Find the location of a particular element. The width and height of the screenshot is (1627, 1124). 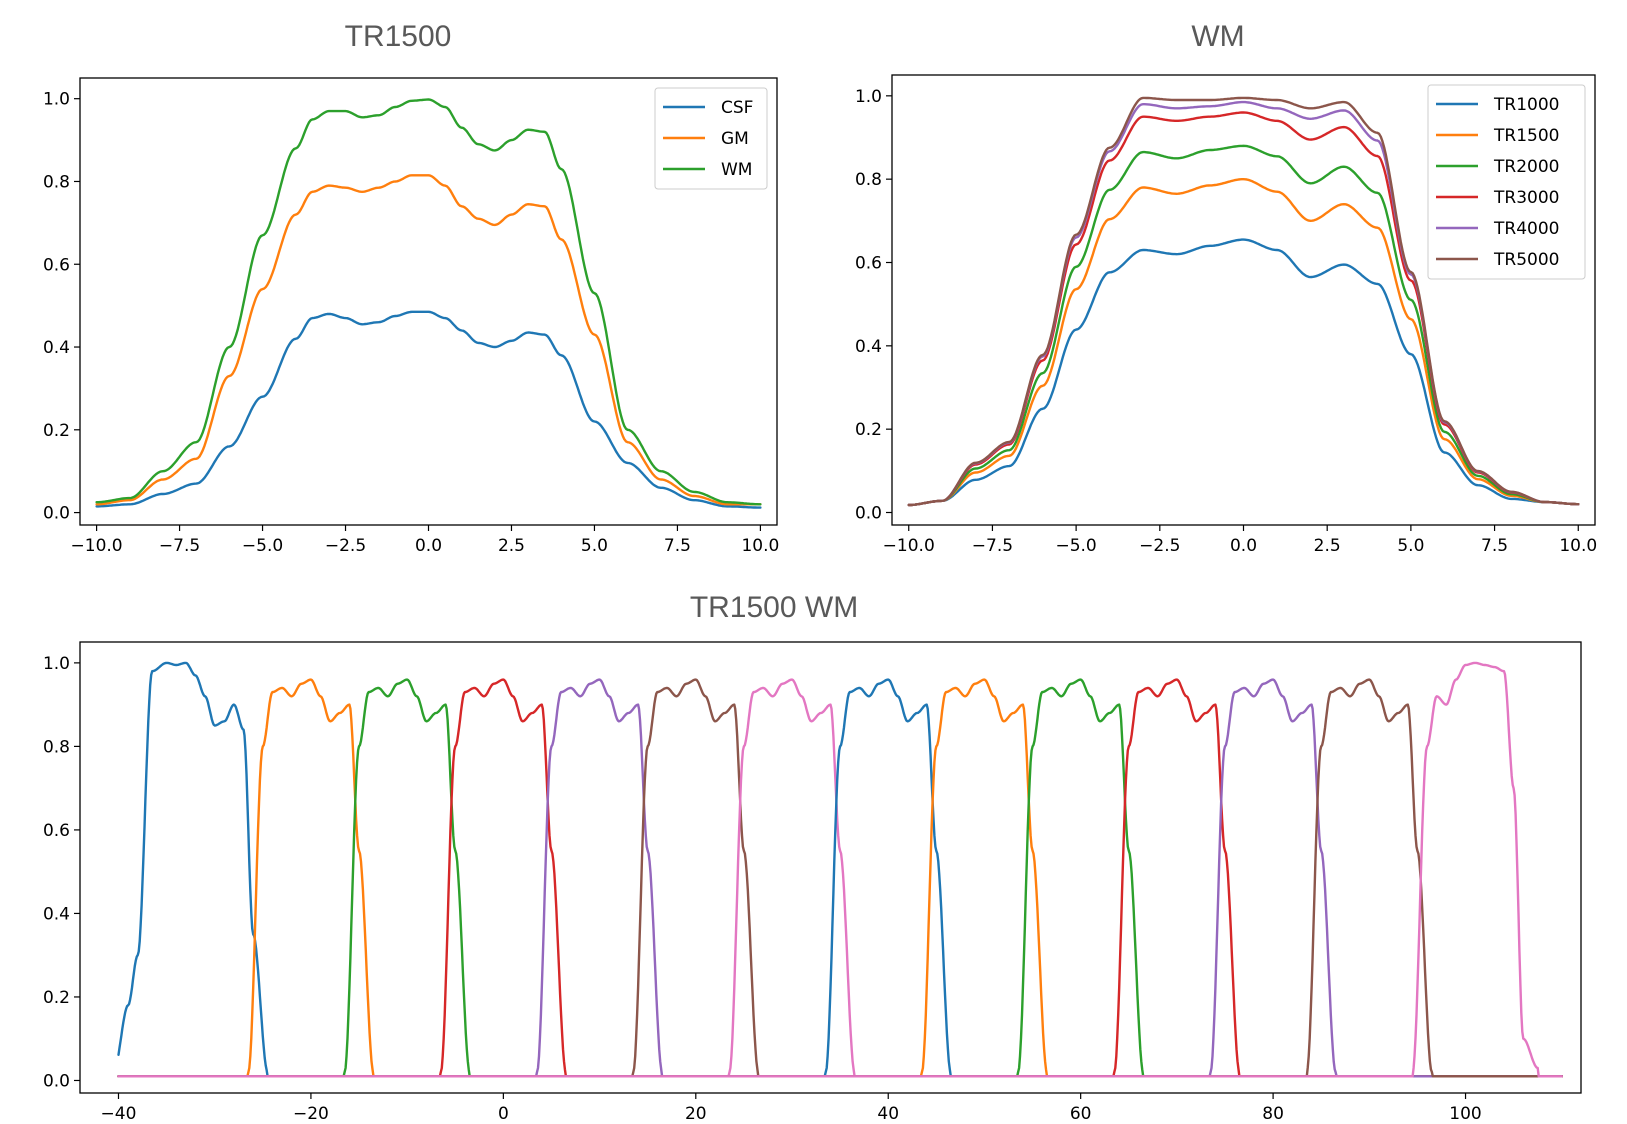

x-tick-label: −20 is located at coordinates (311, 1114).